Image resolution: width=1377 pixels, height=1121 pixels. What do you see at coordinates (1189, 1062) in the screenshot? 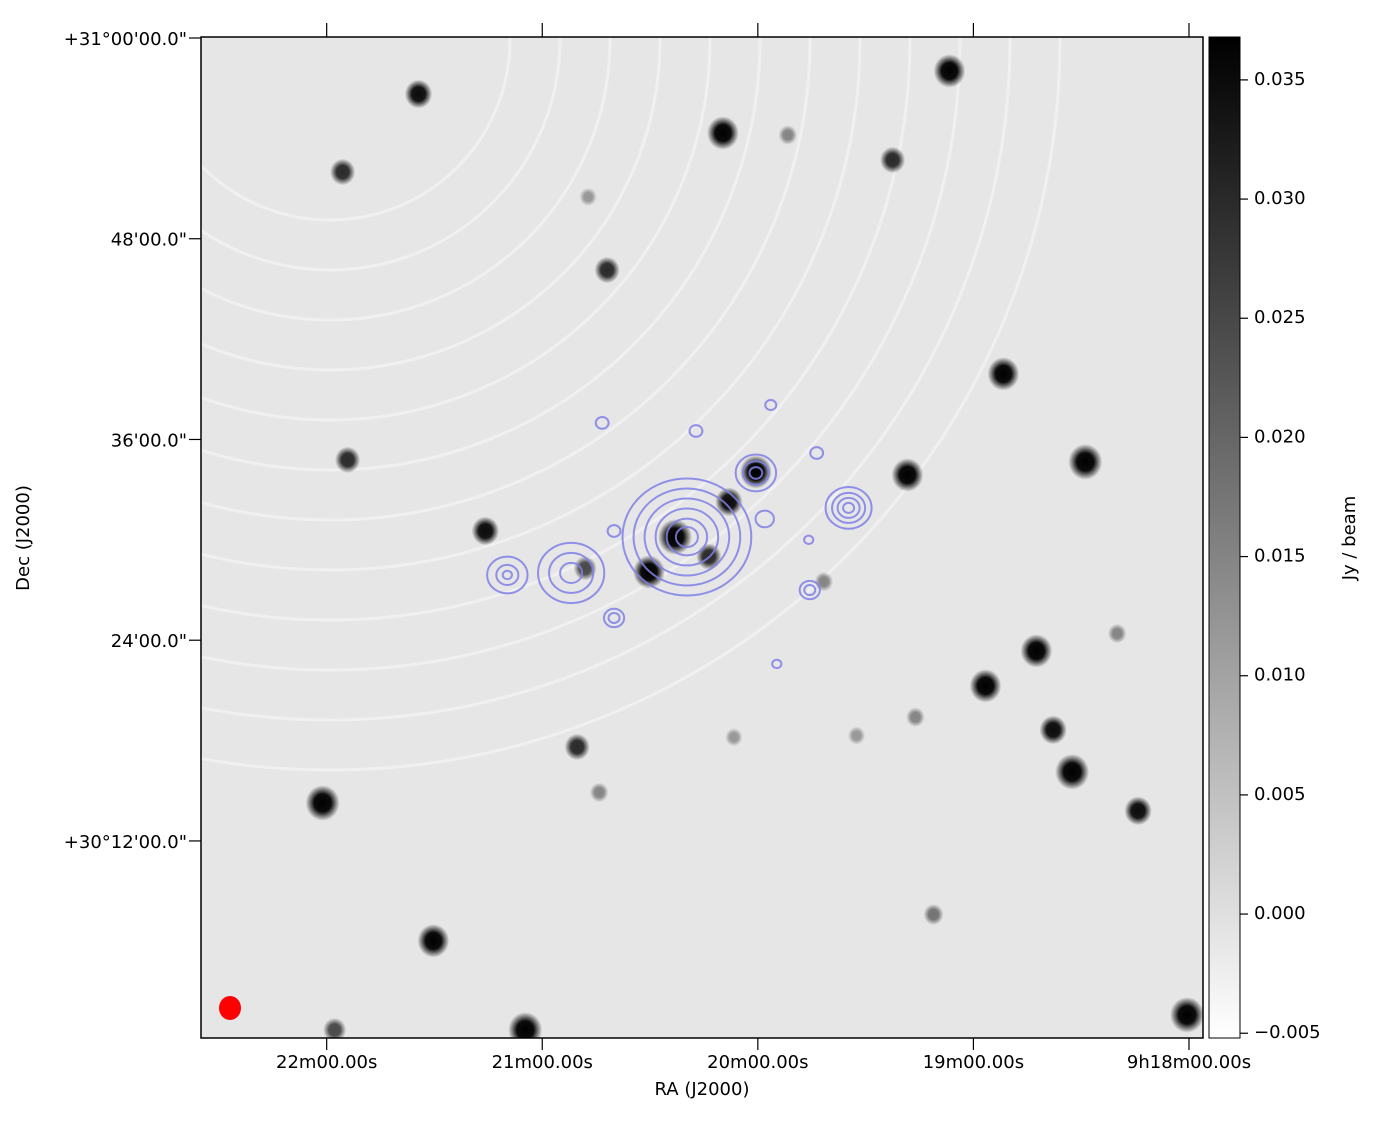
I see `x-tick-label: 9h18m00.00s` at bounding box center [1189, 1062].